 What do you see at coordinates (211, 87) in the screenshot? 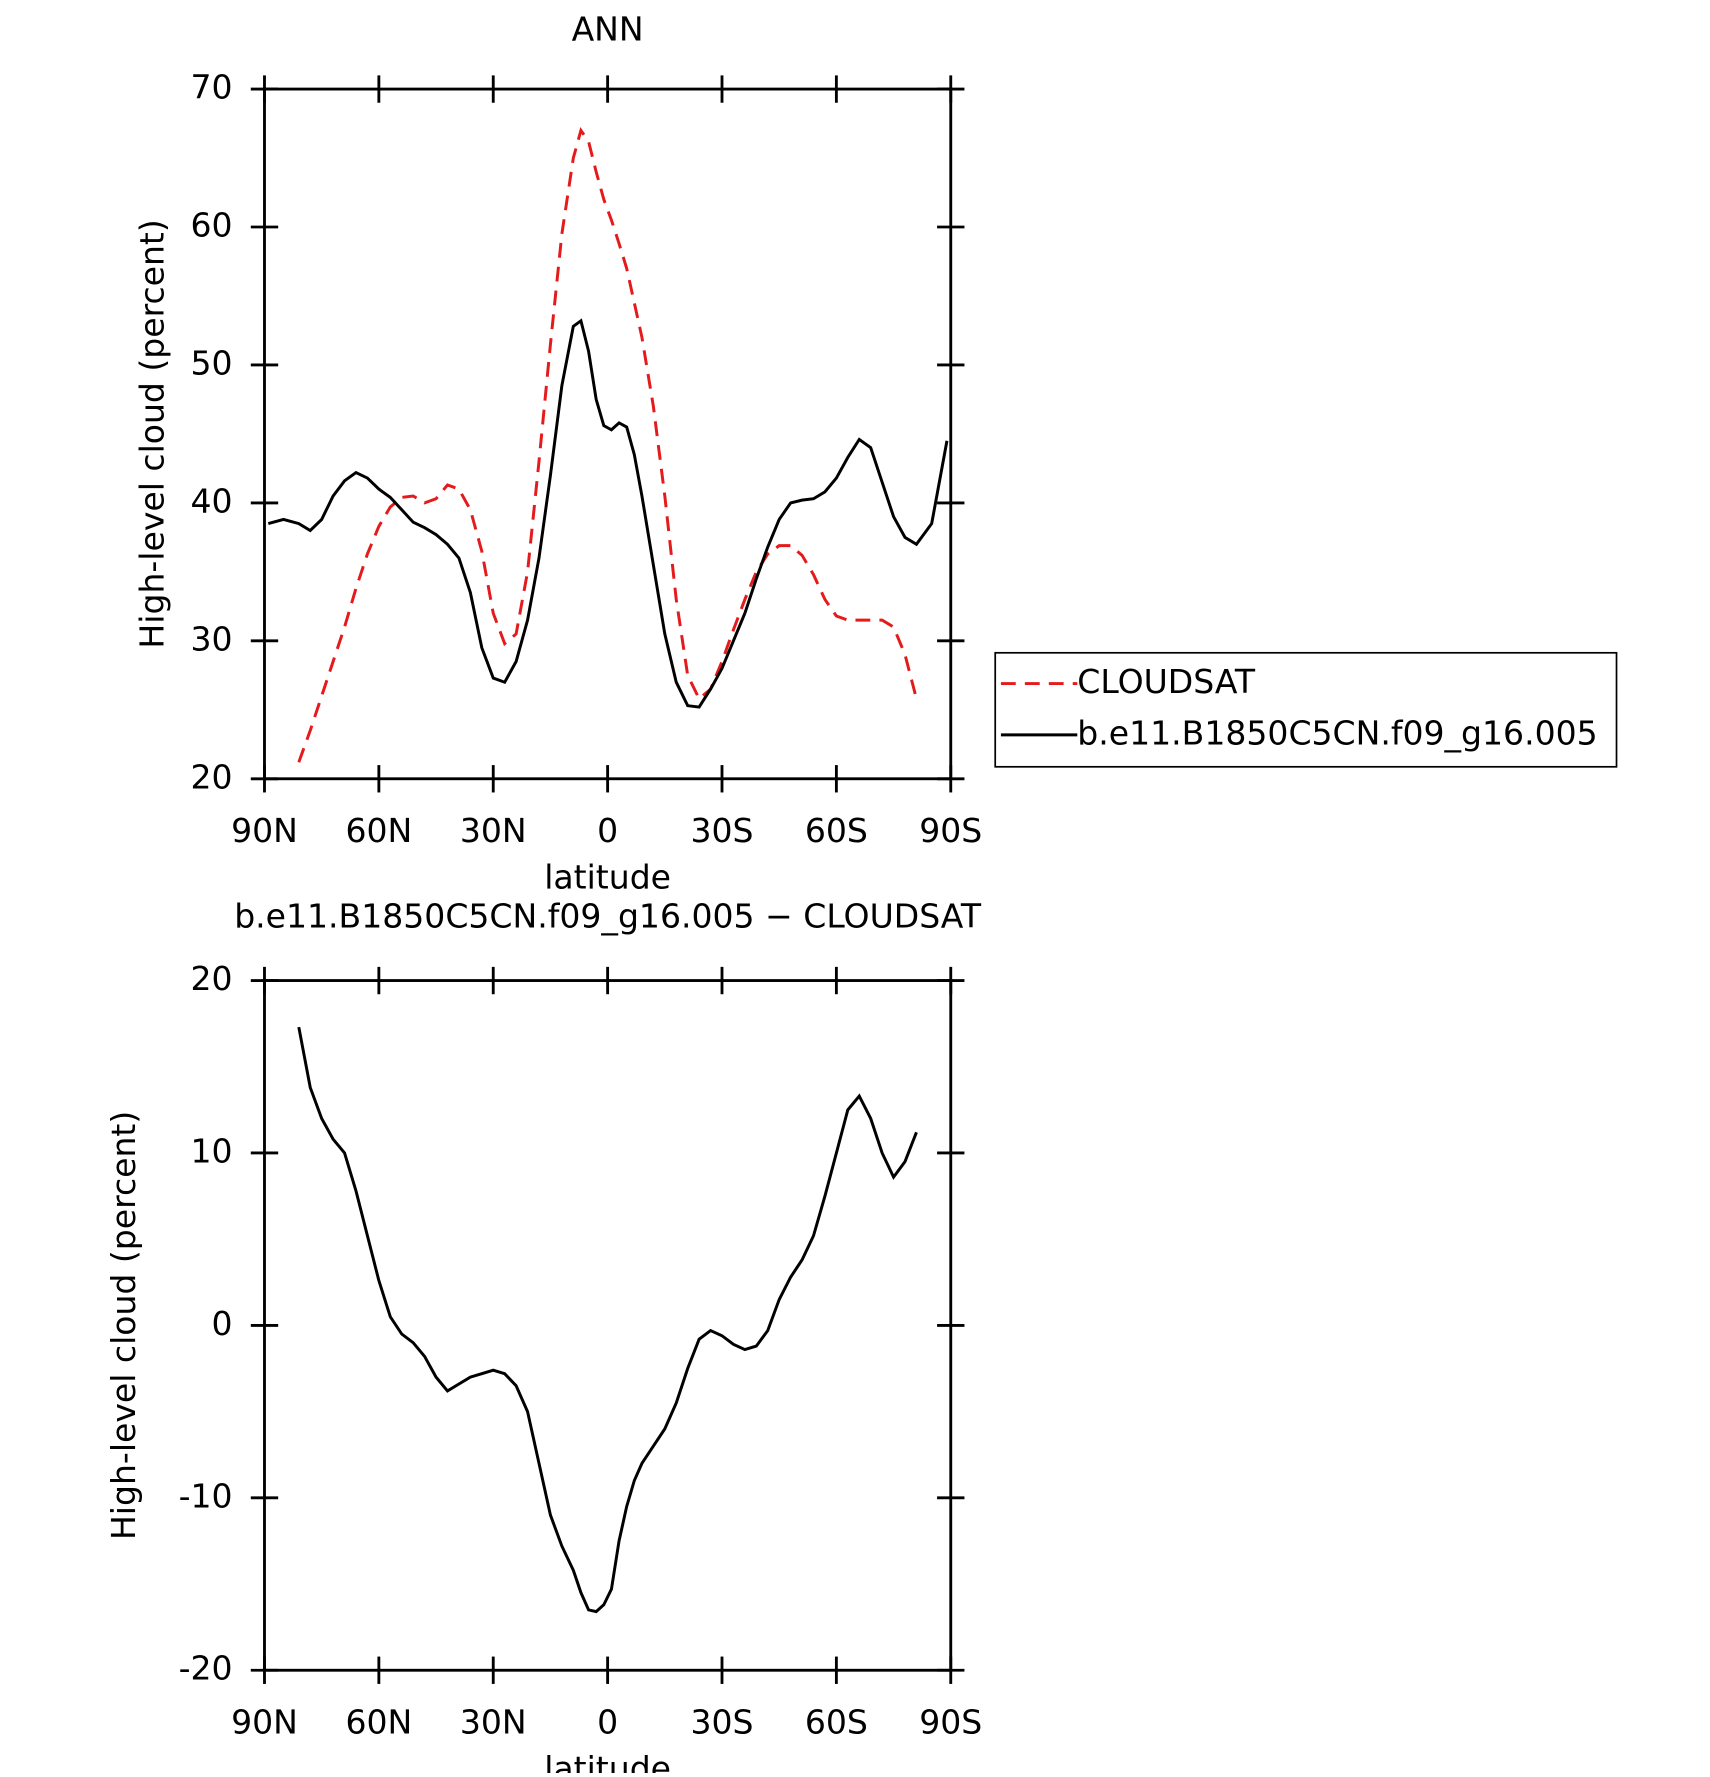
I see `y-tick-label: 70` at bounding box center [211, 87].